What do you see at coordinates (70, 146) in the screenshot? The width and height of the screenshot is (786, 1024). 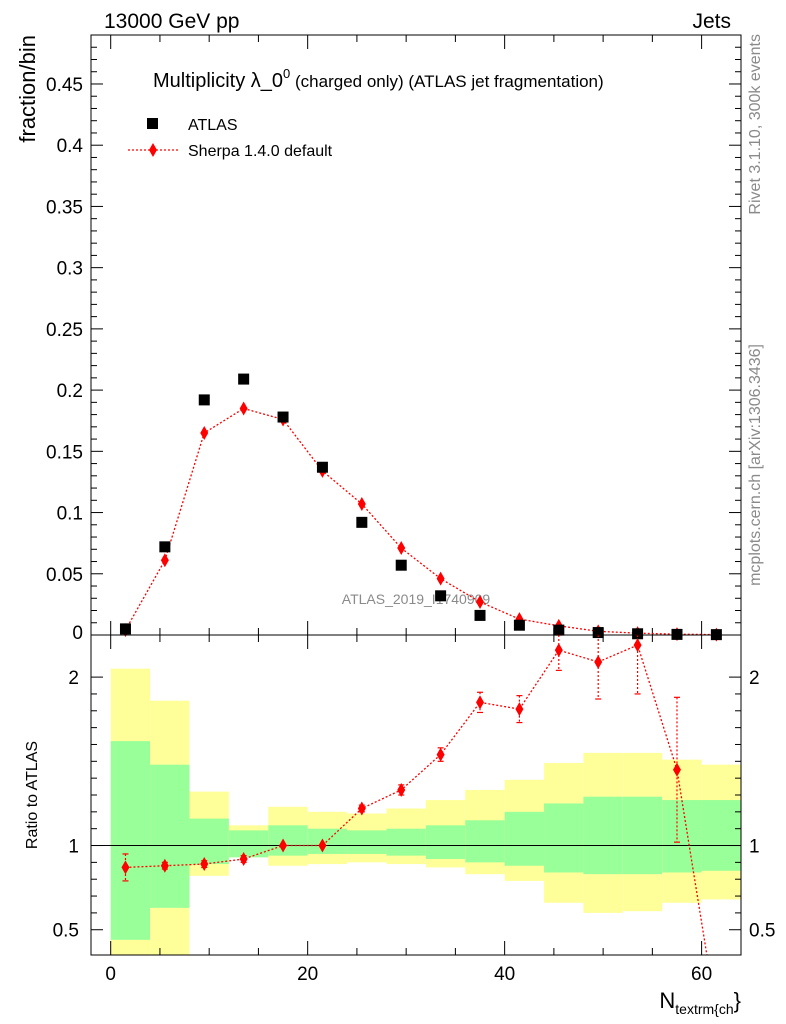 I see `main-y-tick-label: 0.4` at bounding box center [70, 146].